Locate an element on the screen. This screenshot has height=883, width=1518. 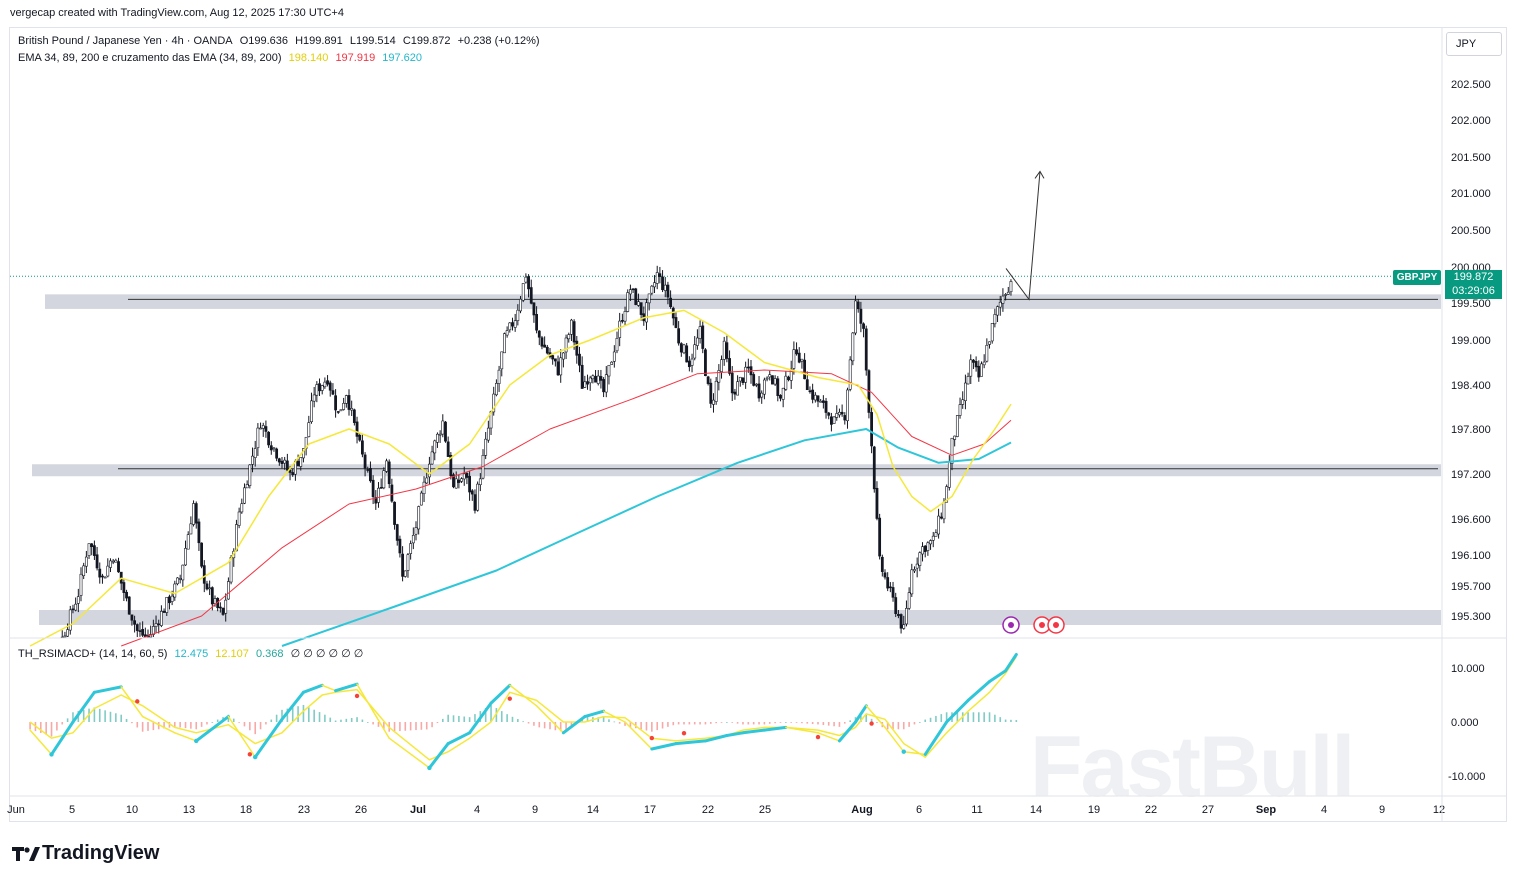
tradingview-logo-icon is located at coordinates (26, 853).